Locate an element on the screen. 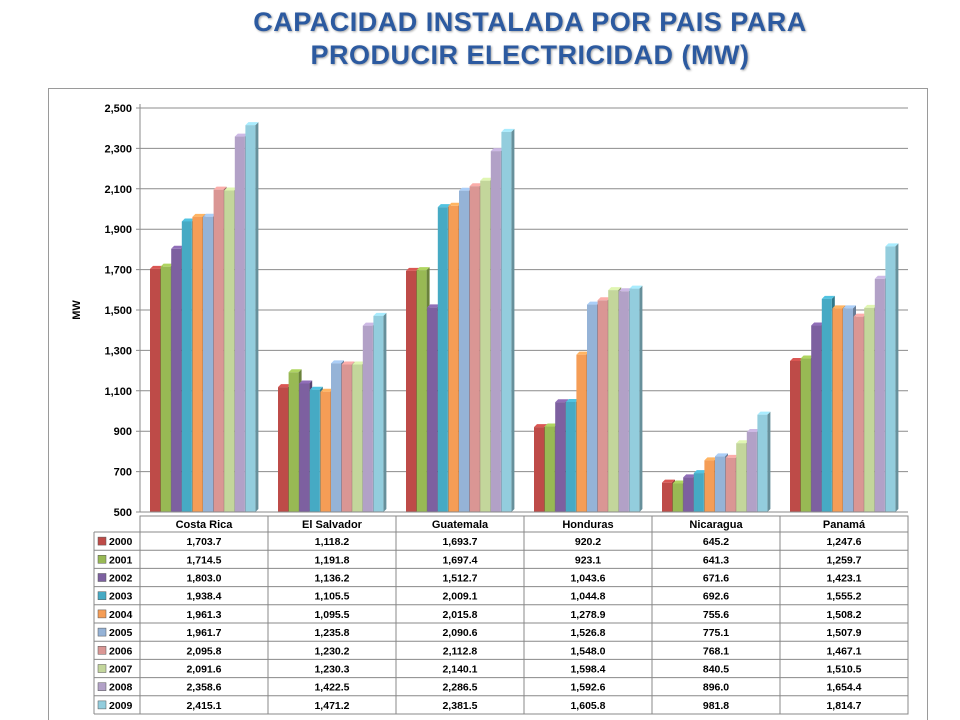 The height and width of the screenshot is (720, 960). bar-2005-El Salvador is located at coordinates (336, 437).